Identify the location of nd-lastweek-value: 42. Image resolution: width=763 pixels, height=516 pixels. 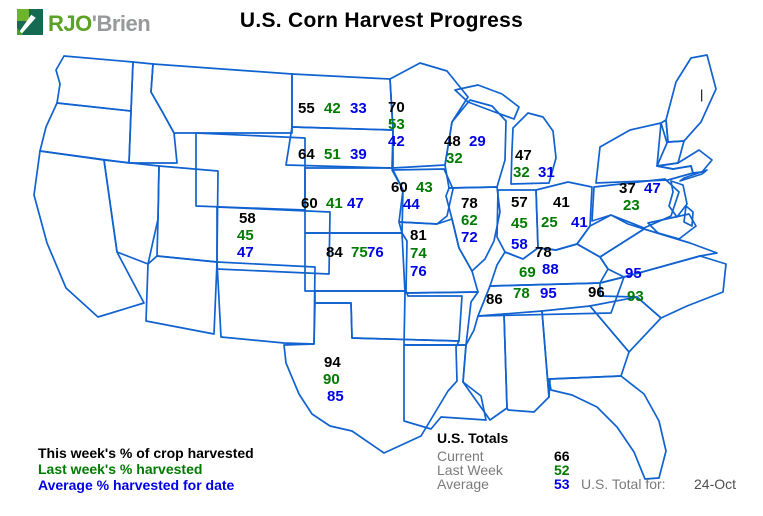
(332, 108).